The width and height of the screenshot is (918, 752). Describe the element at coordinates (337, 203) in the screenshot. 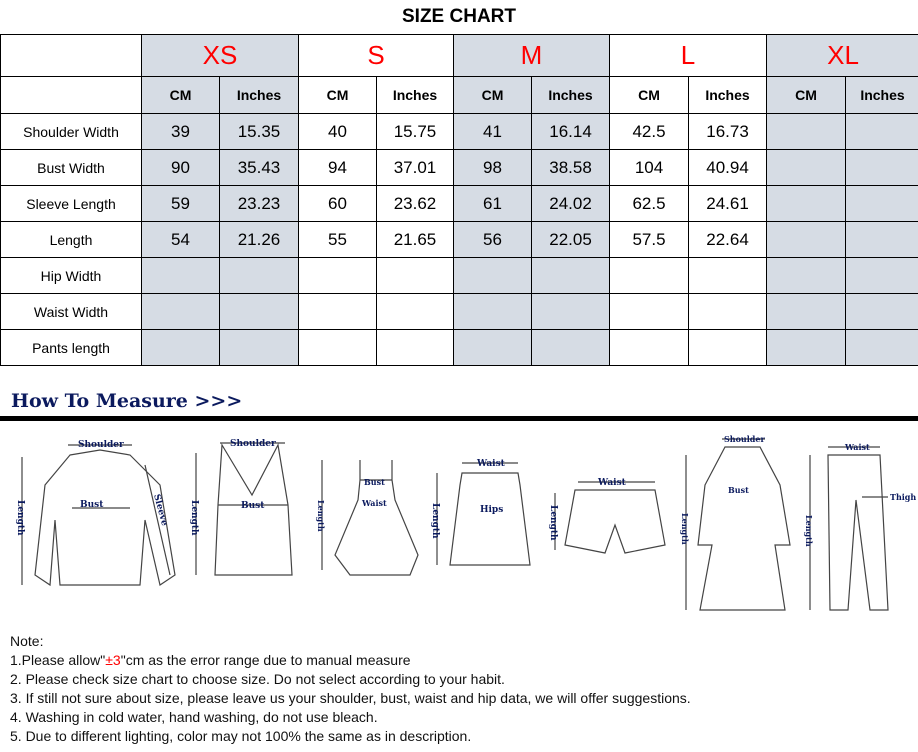

I see `cell-value: 60` at that location.